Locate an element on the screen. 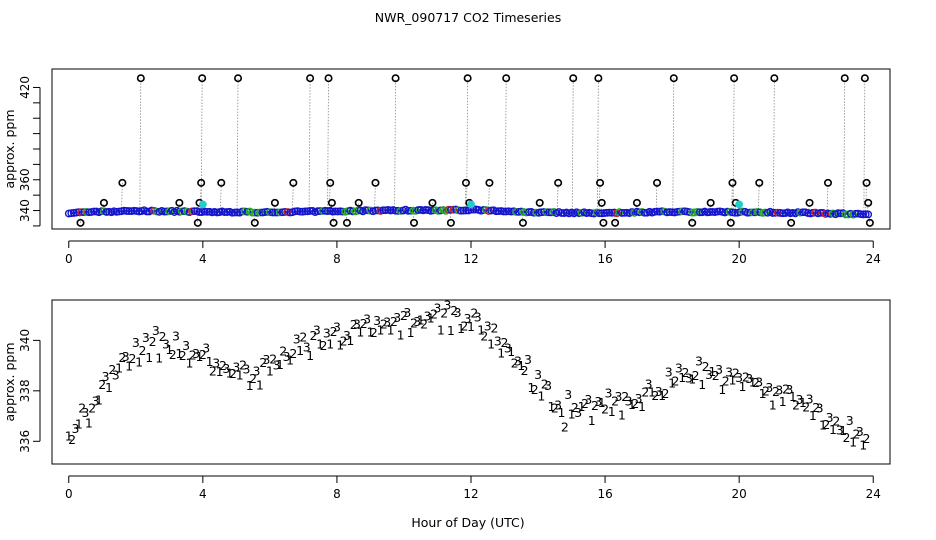 Image resolution: width=936 pixels, height=540 pixels. bottom-y-tick-label: 338 is located at coordinates (25, 390).